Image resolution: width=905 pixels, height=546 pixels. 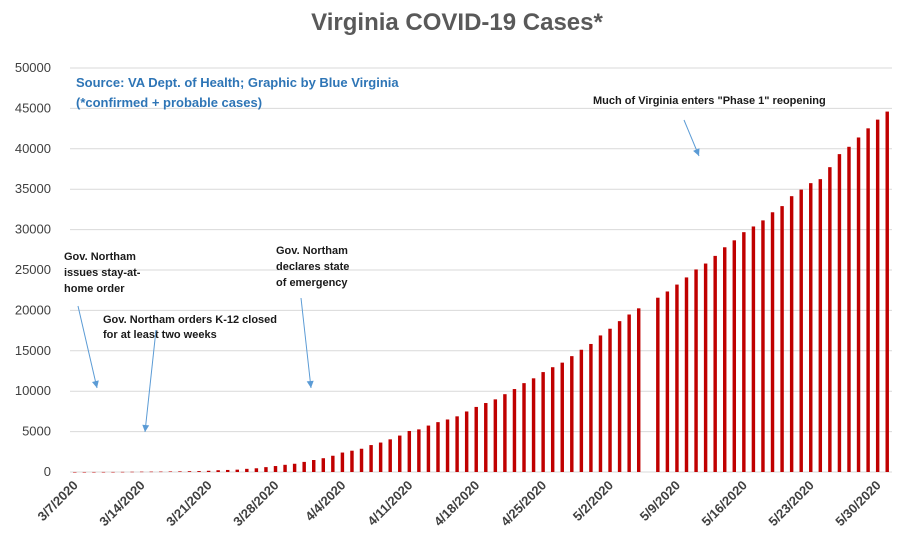 I want to click on chart-title: Virginia COVID-19 Cases*, so click(x=457, y=22).